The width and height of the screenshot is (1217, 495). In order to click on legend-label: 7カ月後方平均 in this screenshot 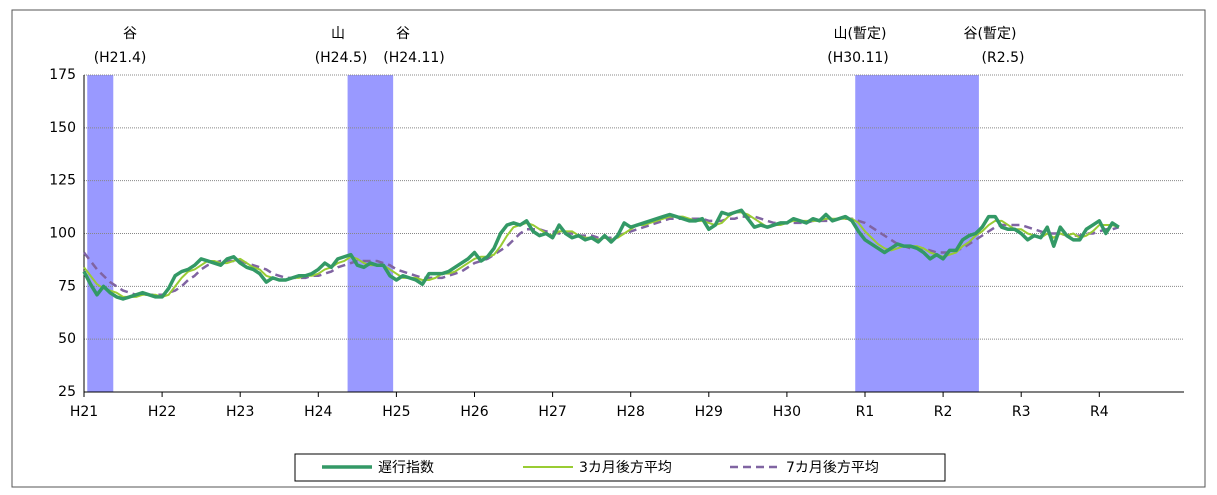, I will do `click(832, 468)`.